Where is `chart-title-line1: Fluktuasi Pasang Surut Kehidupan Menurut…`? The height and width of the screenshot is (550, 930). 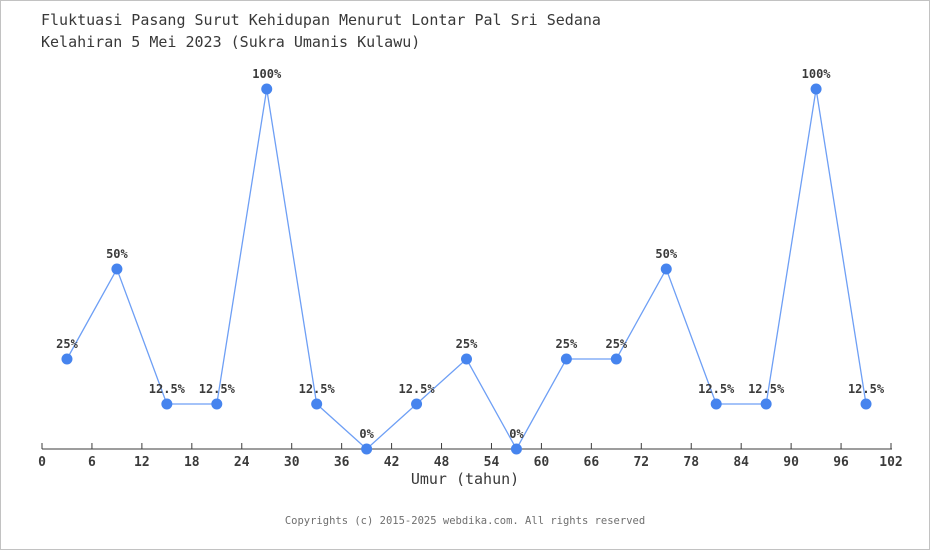
chart-title-line1: Fluktuasi Pasang Surut Kehidupan Menurut… is located at coordinates (321, 20).